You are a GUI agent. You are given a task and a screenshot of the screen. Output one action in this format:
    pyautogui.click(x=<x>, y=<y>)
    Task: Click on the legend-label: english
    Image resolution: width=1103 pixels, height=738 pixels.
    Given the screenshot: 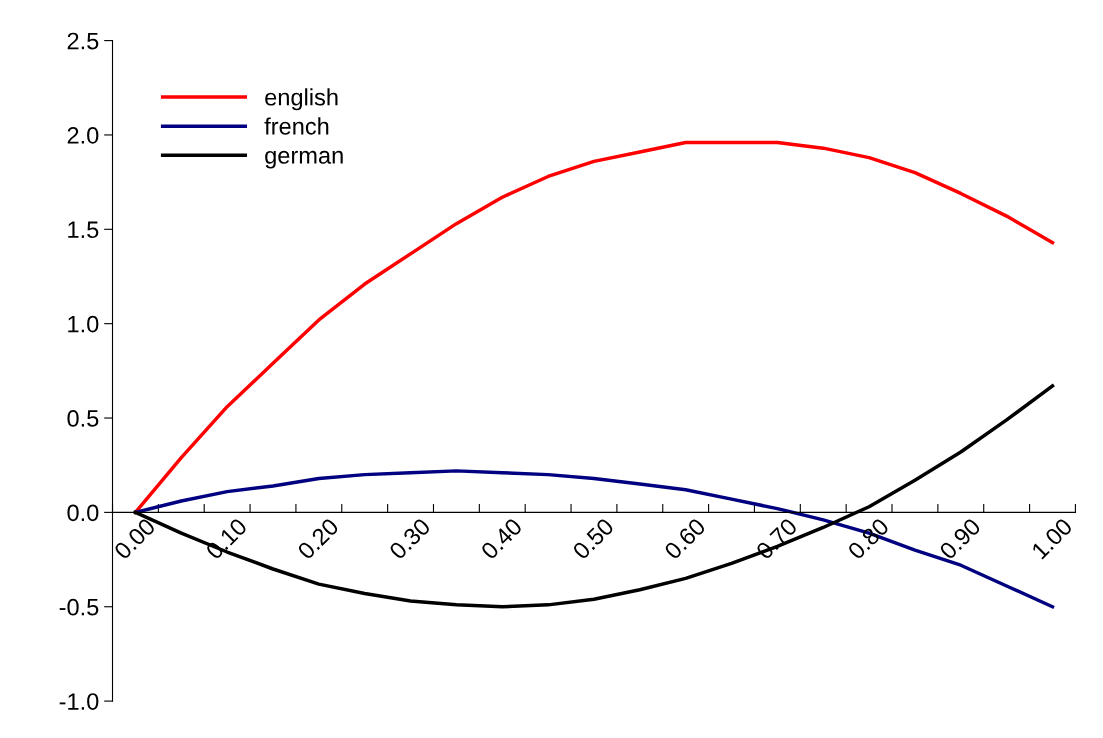 What is the action you would take?
    pyautogui.click(x=301, y=99)
    